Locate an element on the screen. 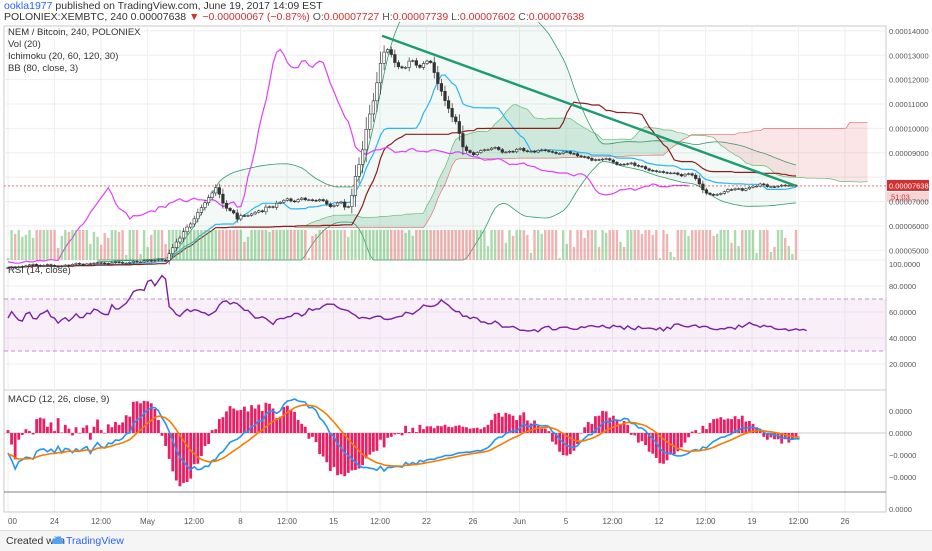 The height and width of the screenshot is (551, 932). price-tick-label: 0.00009000 is located at coordinates (909, 153).